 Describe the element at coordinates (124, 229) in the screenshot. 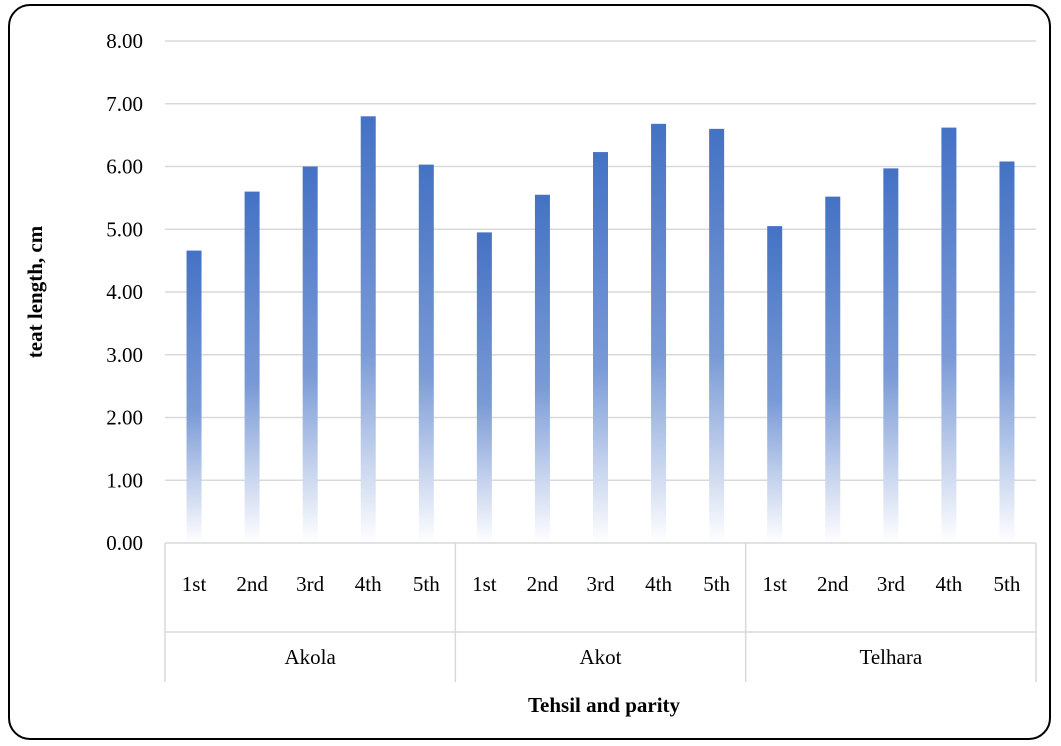

I see `y-tick-label: 5.00` at that location.